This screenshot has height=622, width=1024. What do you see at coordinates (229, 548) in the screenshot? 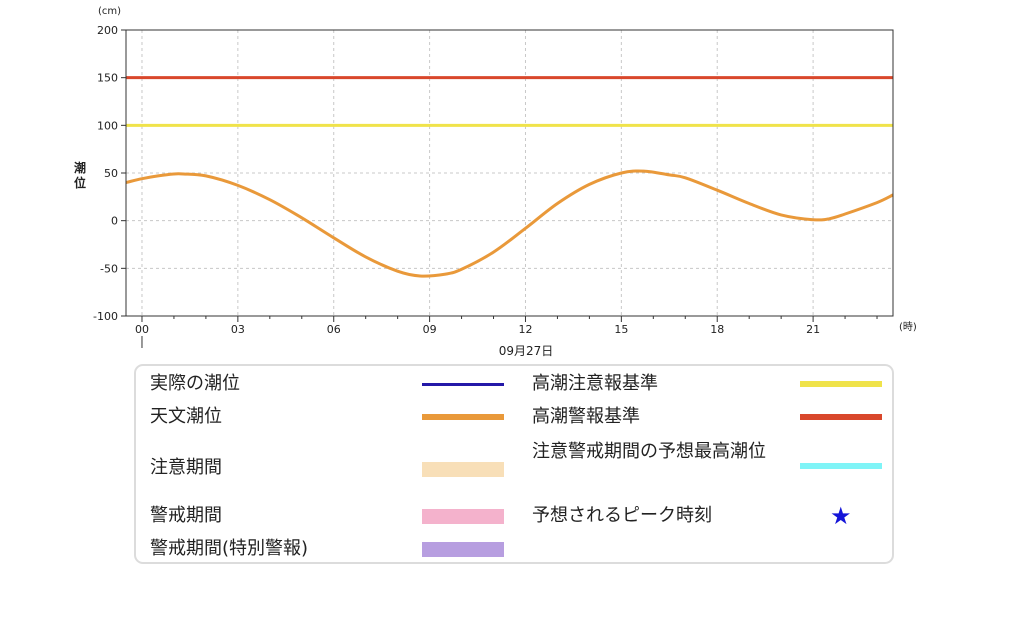
I see `legend-label: 警戒期間(特別警報)` at bounding box center [229, 548].